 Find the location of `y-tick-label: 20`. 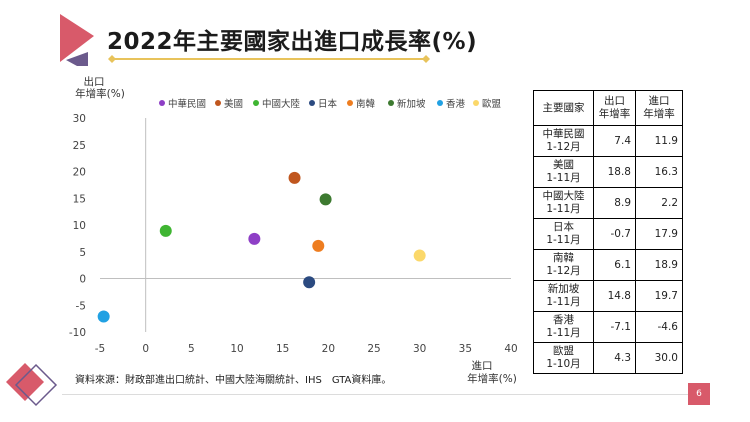

y-tick-label: 20 is located at coordinates (79, 173).